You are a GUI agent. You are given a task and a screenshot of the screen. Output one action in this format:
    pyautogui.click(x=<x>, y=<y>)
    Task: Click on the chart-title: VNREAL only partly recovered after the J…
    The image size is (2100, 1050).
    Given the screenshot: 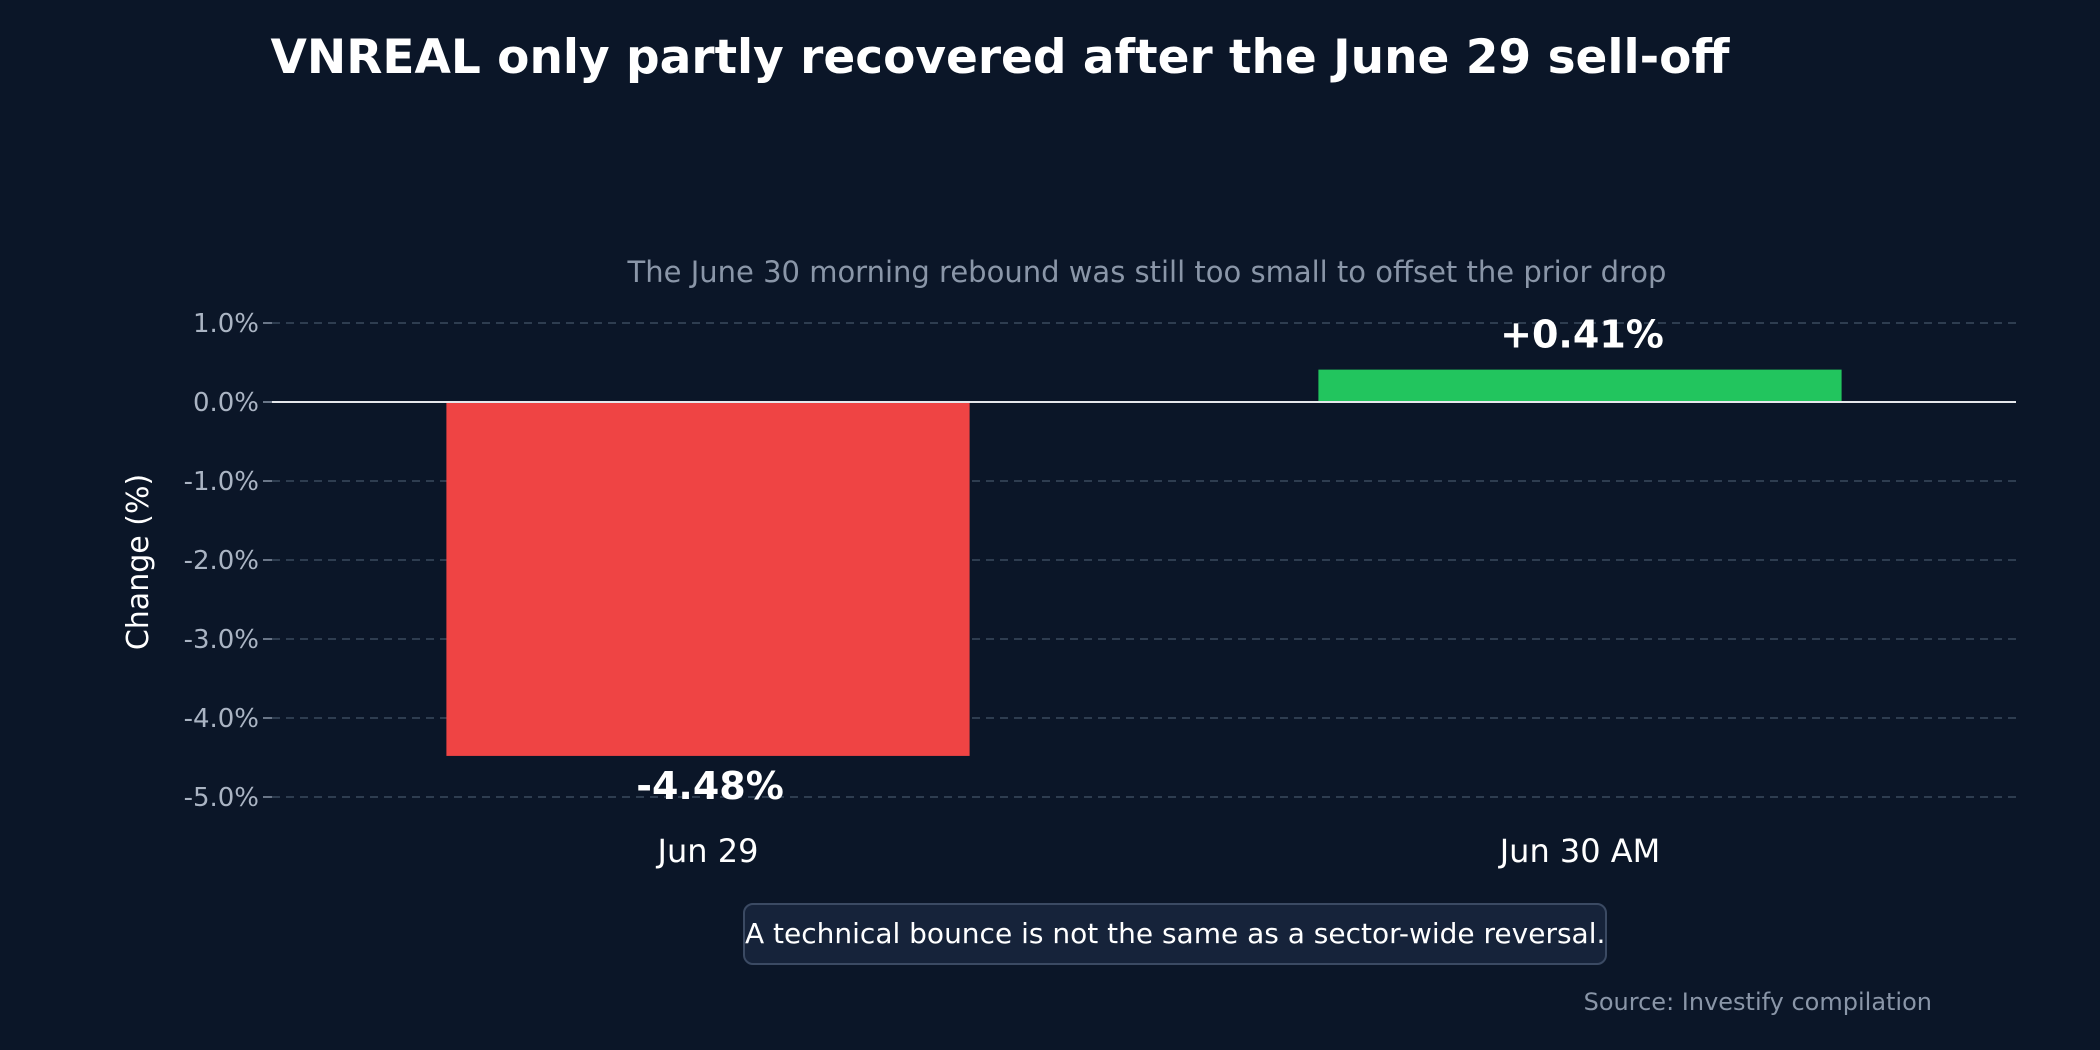 What is the action you would take?
    pyautogui.click(x=1000, y=57)
    